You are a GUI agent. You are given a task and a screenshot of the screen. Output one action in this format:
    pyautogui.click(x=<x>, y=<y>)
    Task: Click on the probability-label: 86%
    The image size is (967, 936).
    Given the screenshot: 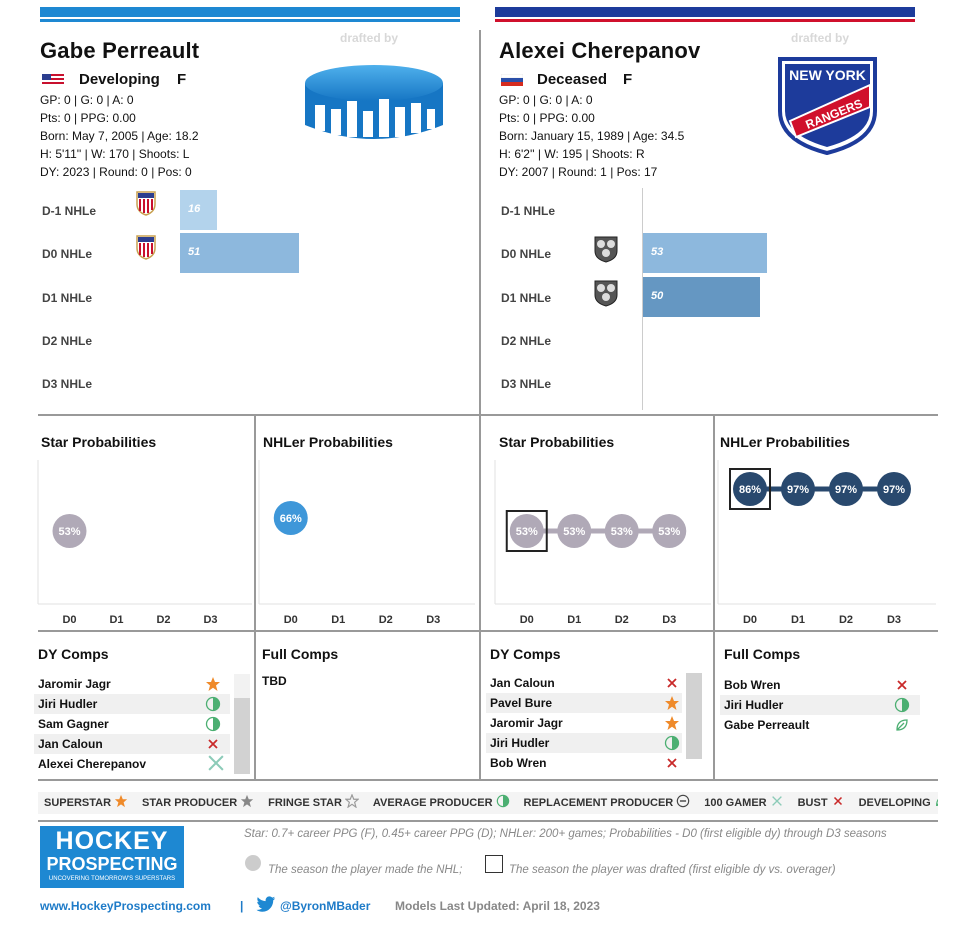 What is the action you would take?
    pyautogui.click(x=750, y=490)
    